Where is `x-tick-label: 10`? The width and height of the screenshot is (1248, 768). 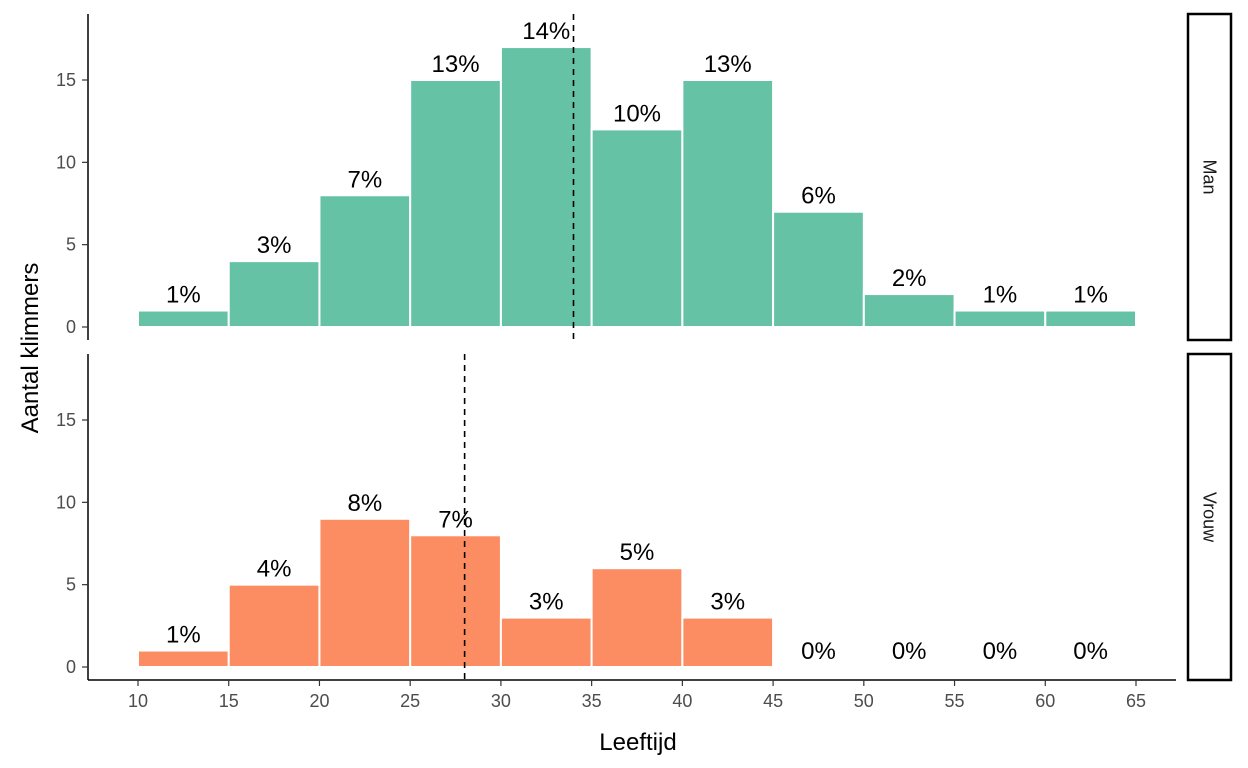
x-tick-label: 10 is located at coordinates (138, 701).